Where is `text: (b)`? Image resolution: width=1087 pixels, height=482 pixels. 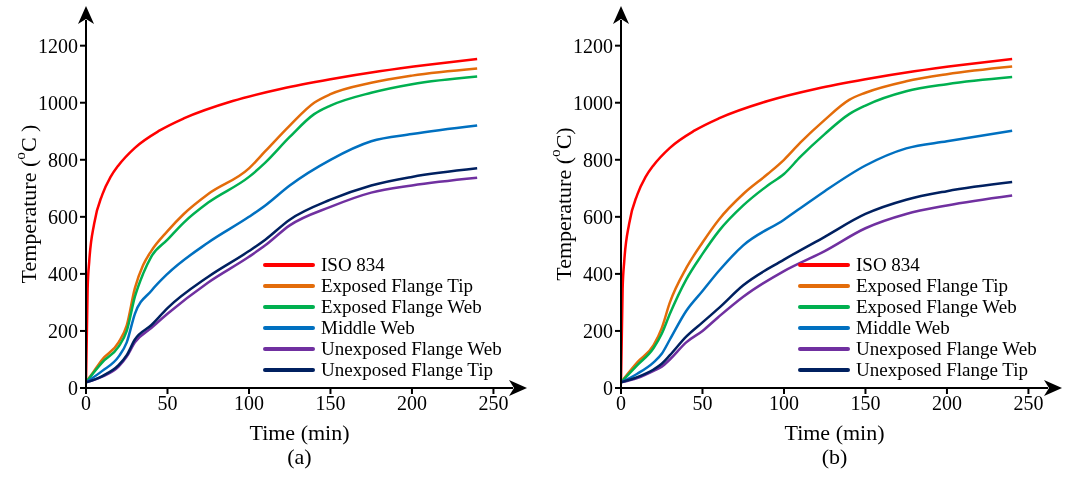
text: (b) is located at coordinates (834, 457).